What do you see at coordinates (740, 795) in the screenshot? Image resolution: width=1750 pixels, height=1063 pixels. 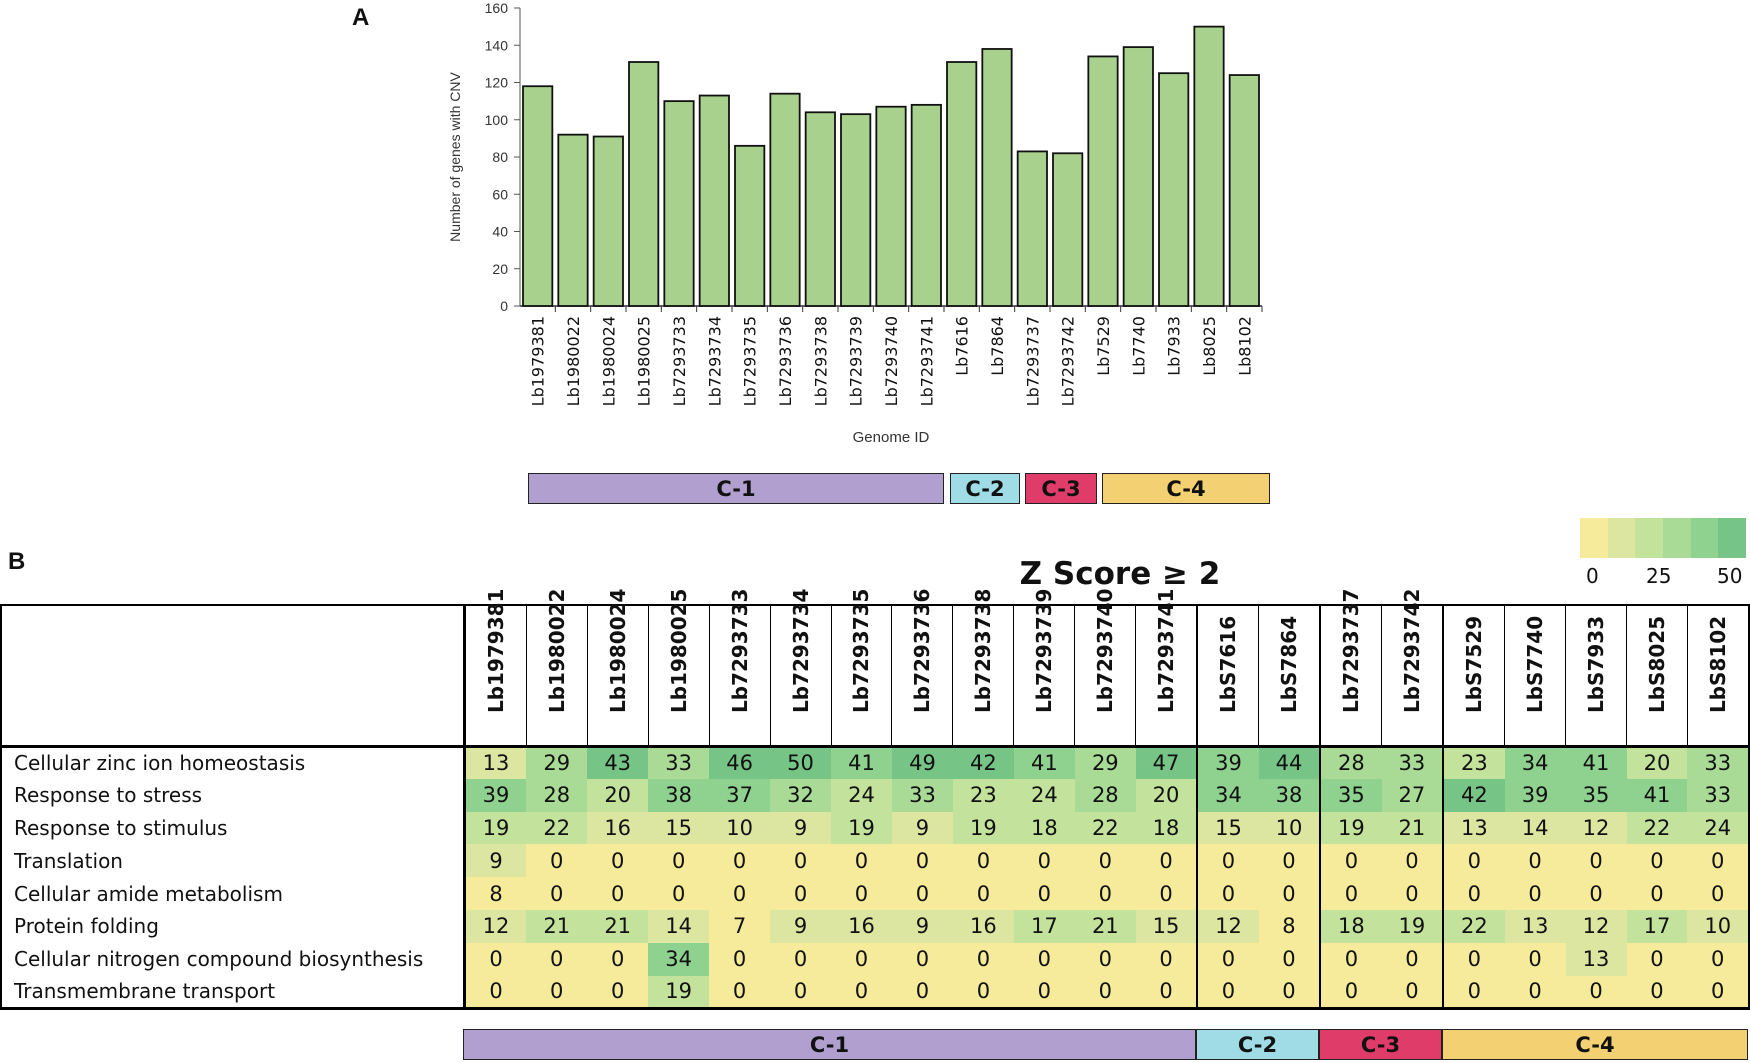 I see `heatmap-cell: 37` at bounding box center [740, 795].